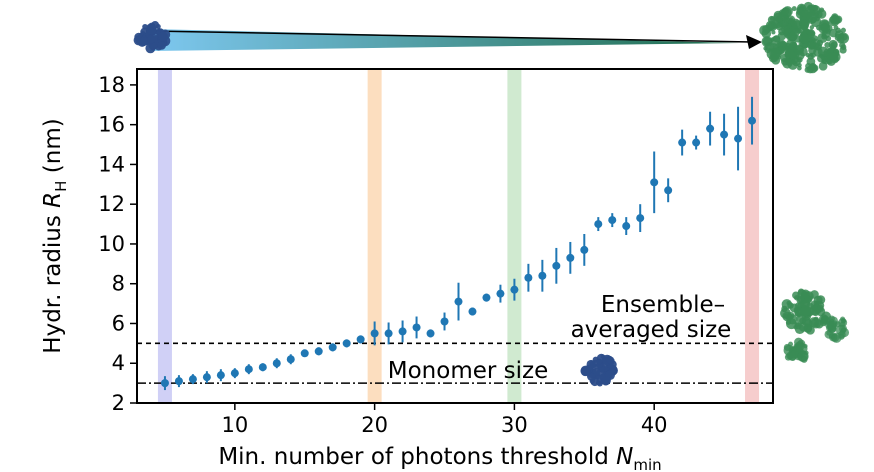 Image resolution: width=874 pixels, height=472 pixels. I want to click on x-tick-label-10: 10, so click(234, 425).